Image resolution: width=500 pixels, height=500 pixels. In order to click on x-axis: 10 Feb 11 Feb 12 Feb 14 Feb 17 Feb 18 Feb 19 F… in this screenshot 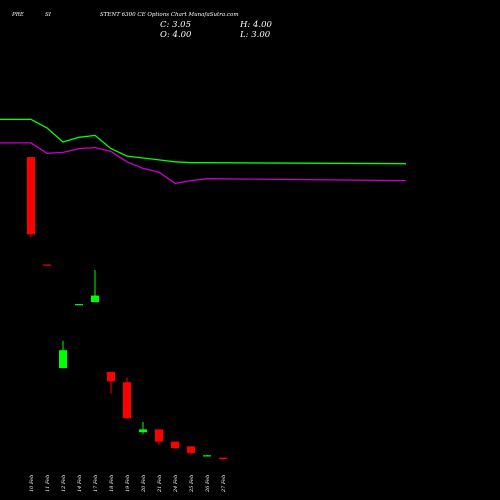, I will do `click(128, 484)`.